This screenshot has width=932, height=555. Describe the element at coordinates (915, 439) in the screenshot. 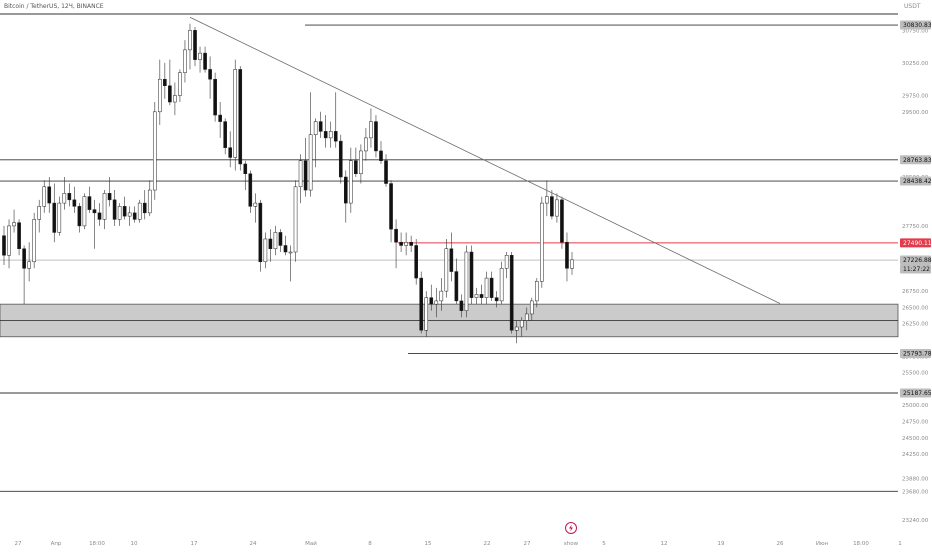

I see `price-tick-label: 24500.00` at that location.